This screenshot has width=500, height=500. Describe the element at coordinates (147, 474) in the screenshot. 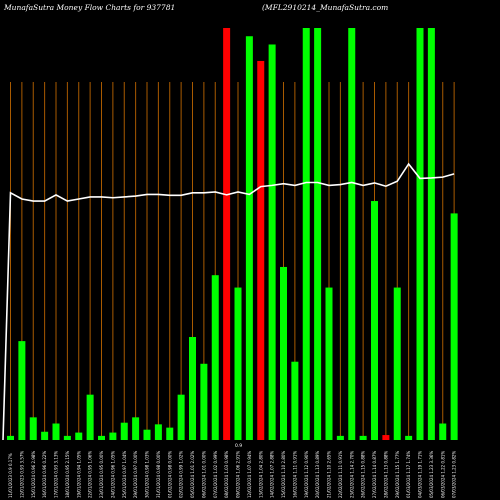

I see `x-tick-label: 30/01/2024 0.98 1.03%` at that location.